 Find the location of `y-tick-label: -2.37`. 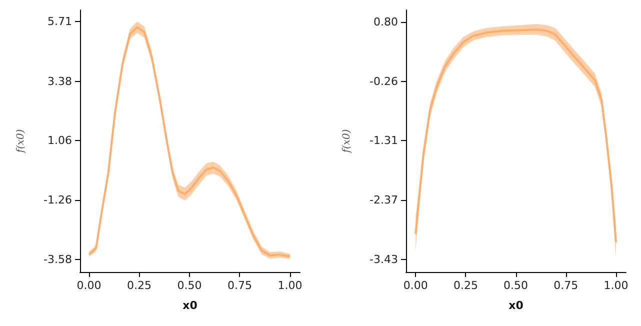

y-tick-label: -2.37 is located at coordinates (384, 200).